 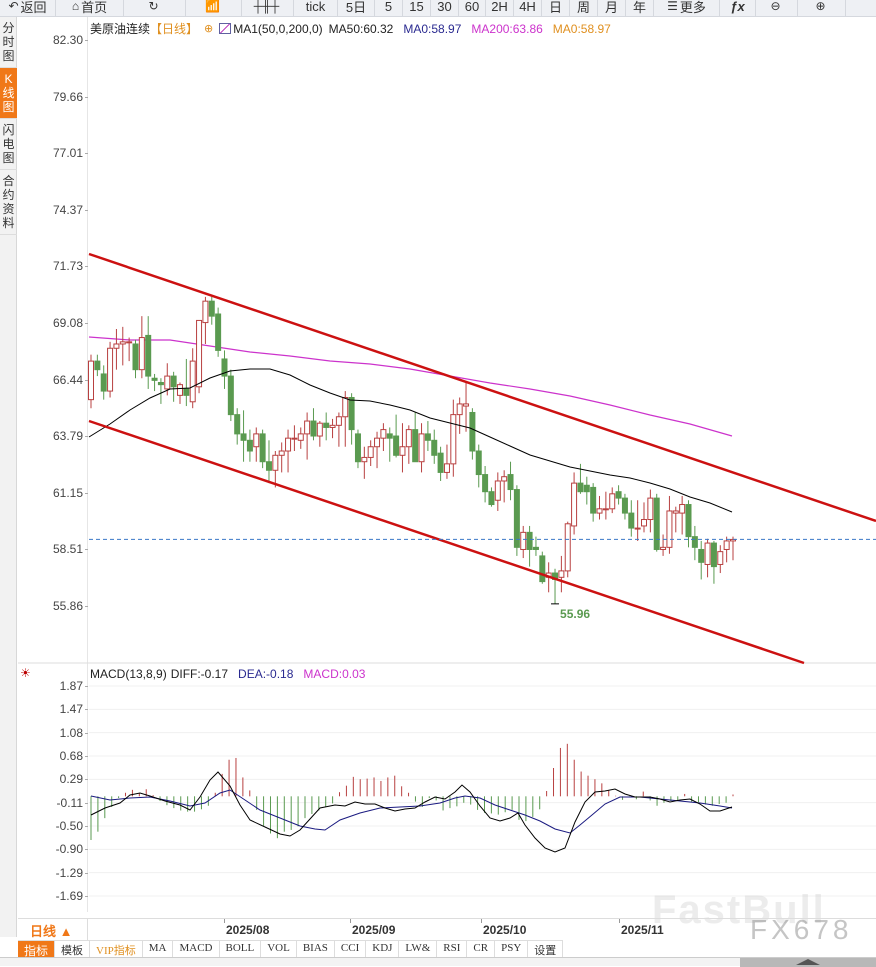 What do you see at coordinates (278, 28) in the screenshot?
I see `ma-indicator-name: MA1(50,0,200,0)` at bounding box center [278, 28].